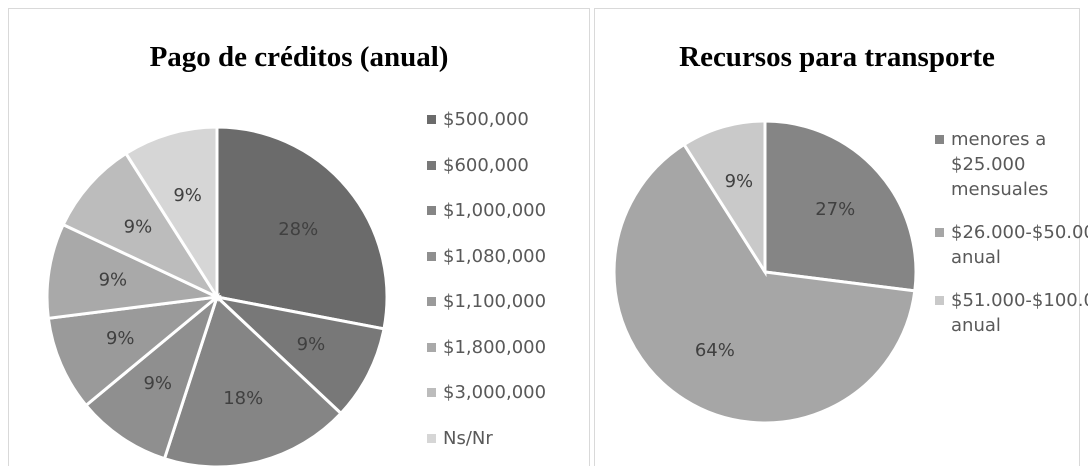  I want to click on legend-item: $51.000-$100.000 anual, so click(1011, 313).